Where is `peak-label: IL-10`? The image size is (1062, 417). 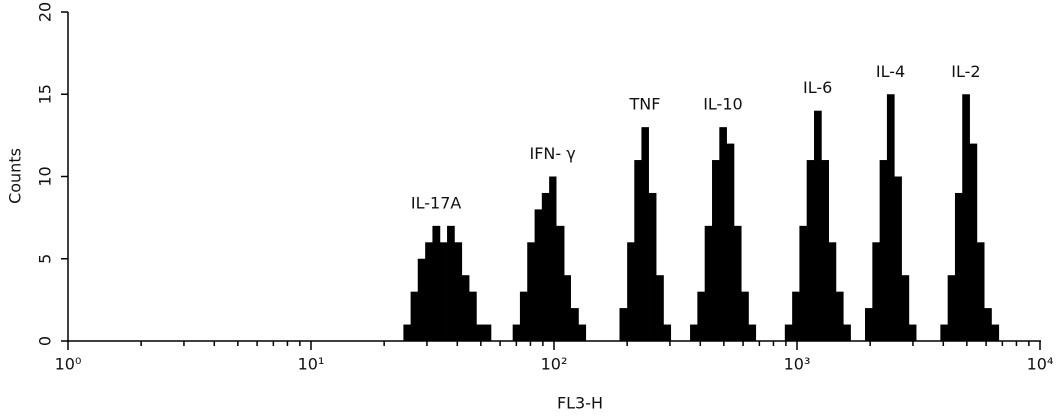
peak-label: IL-10 is located at coordinates (722, 104).